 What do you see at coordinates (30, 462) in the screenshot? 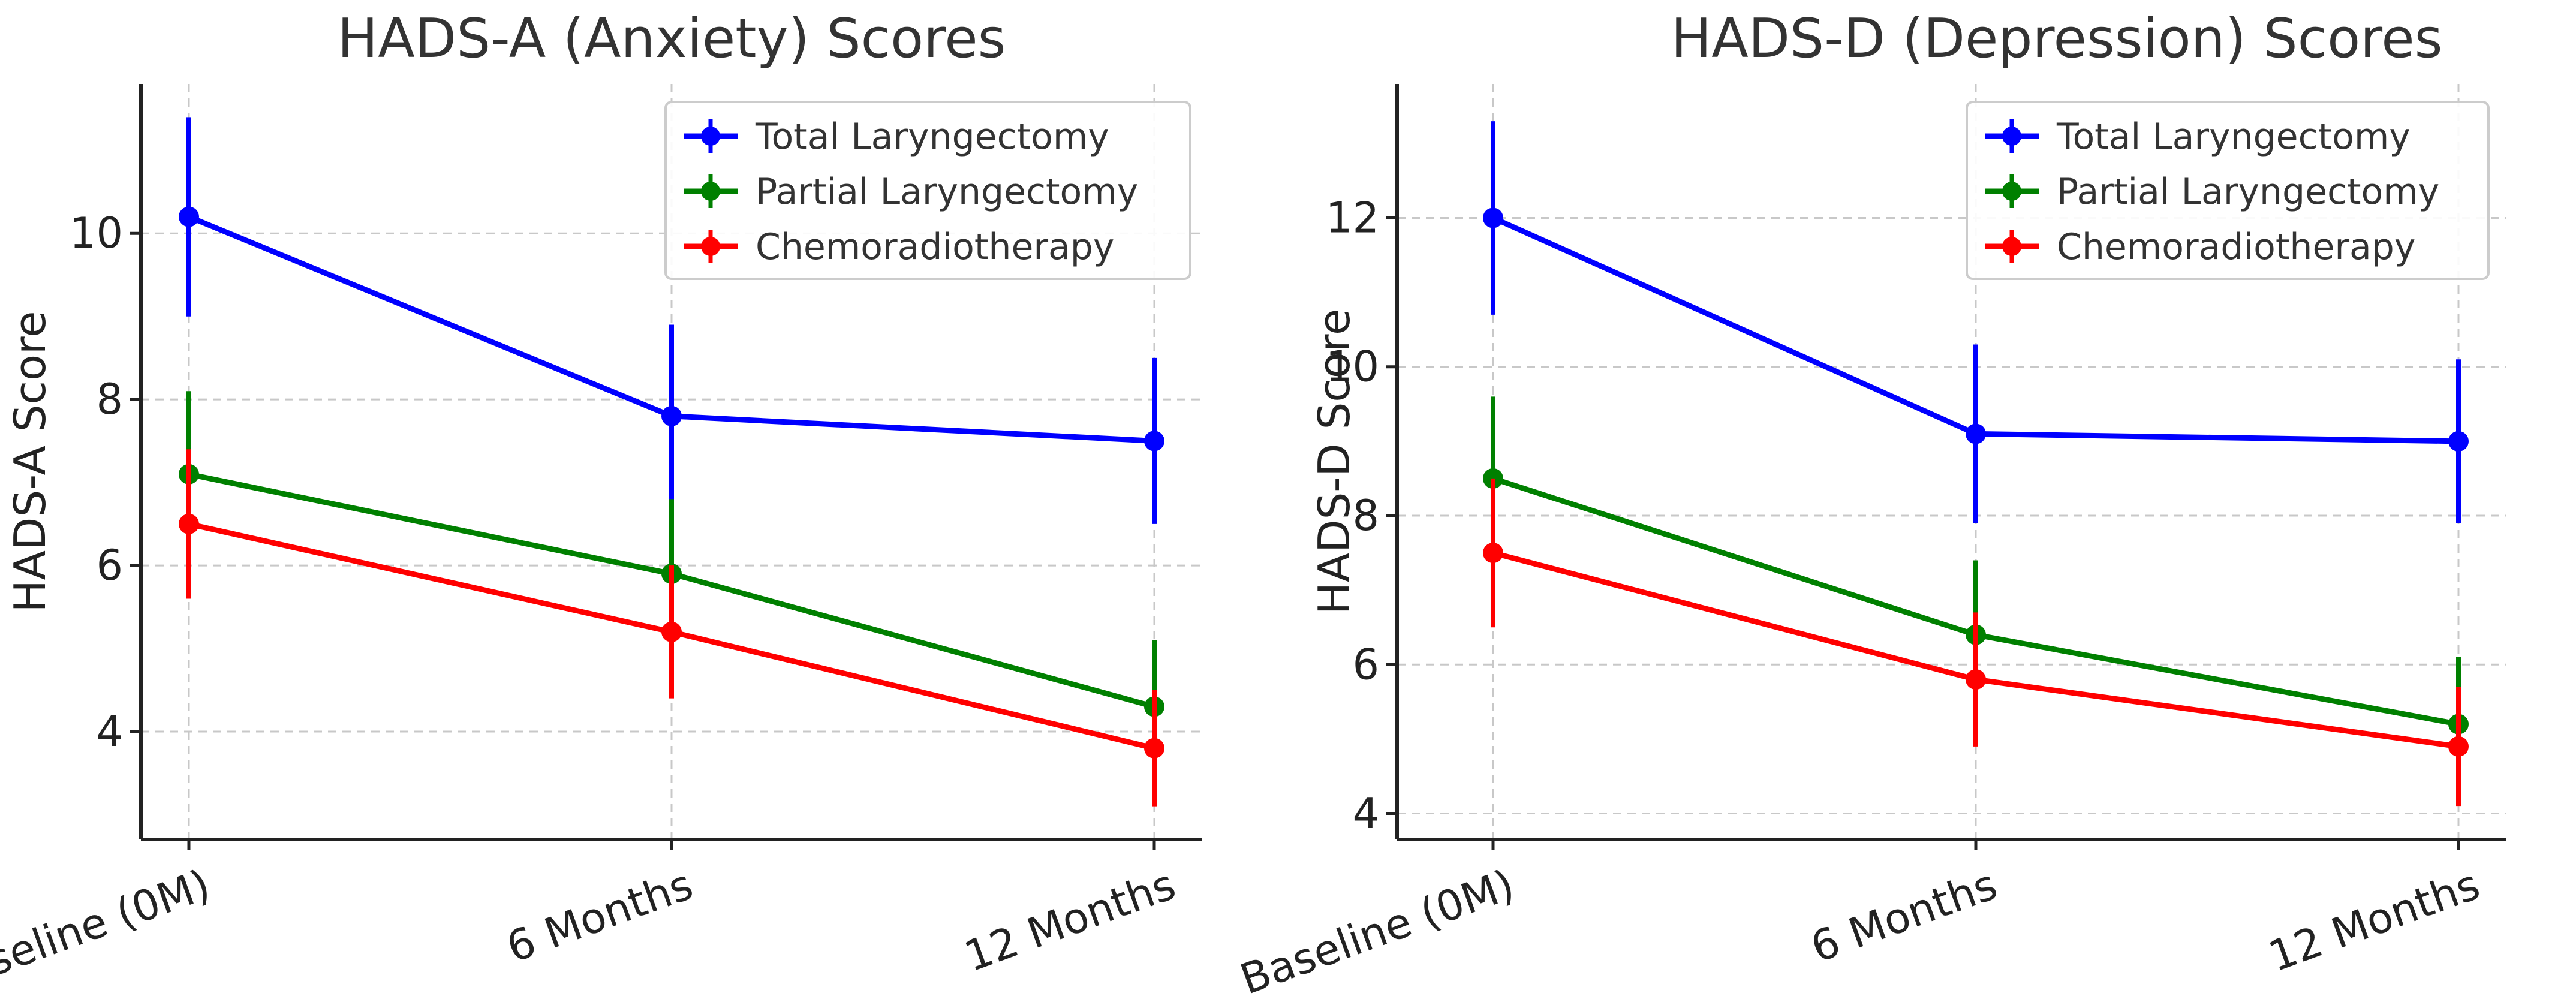
I see `y-axis-label: HADS-A Score` at bounding box center [30, 462].